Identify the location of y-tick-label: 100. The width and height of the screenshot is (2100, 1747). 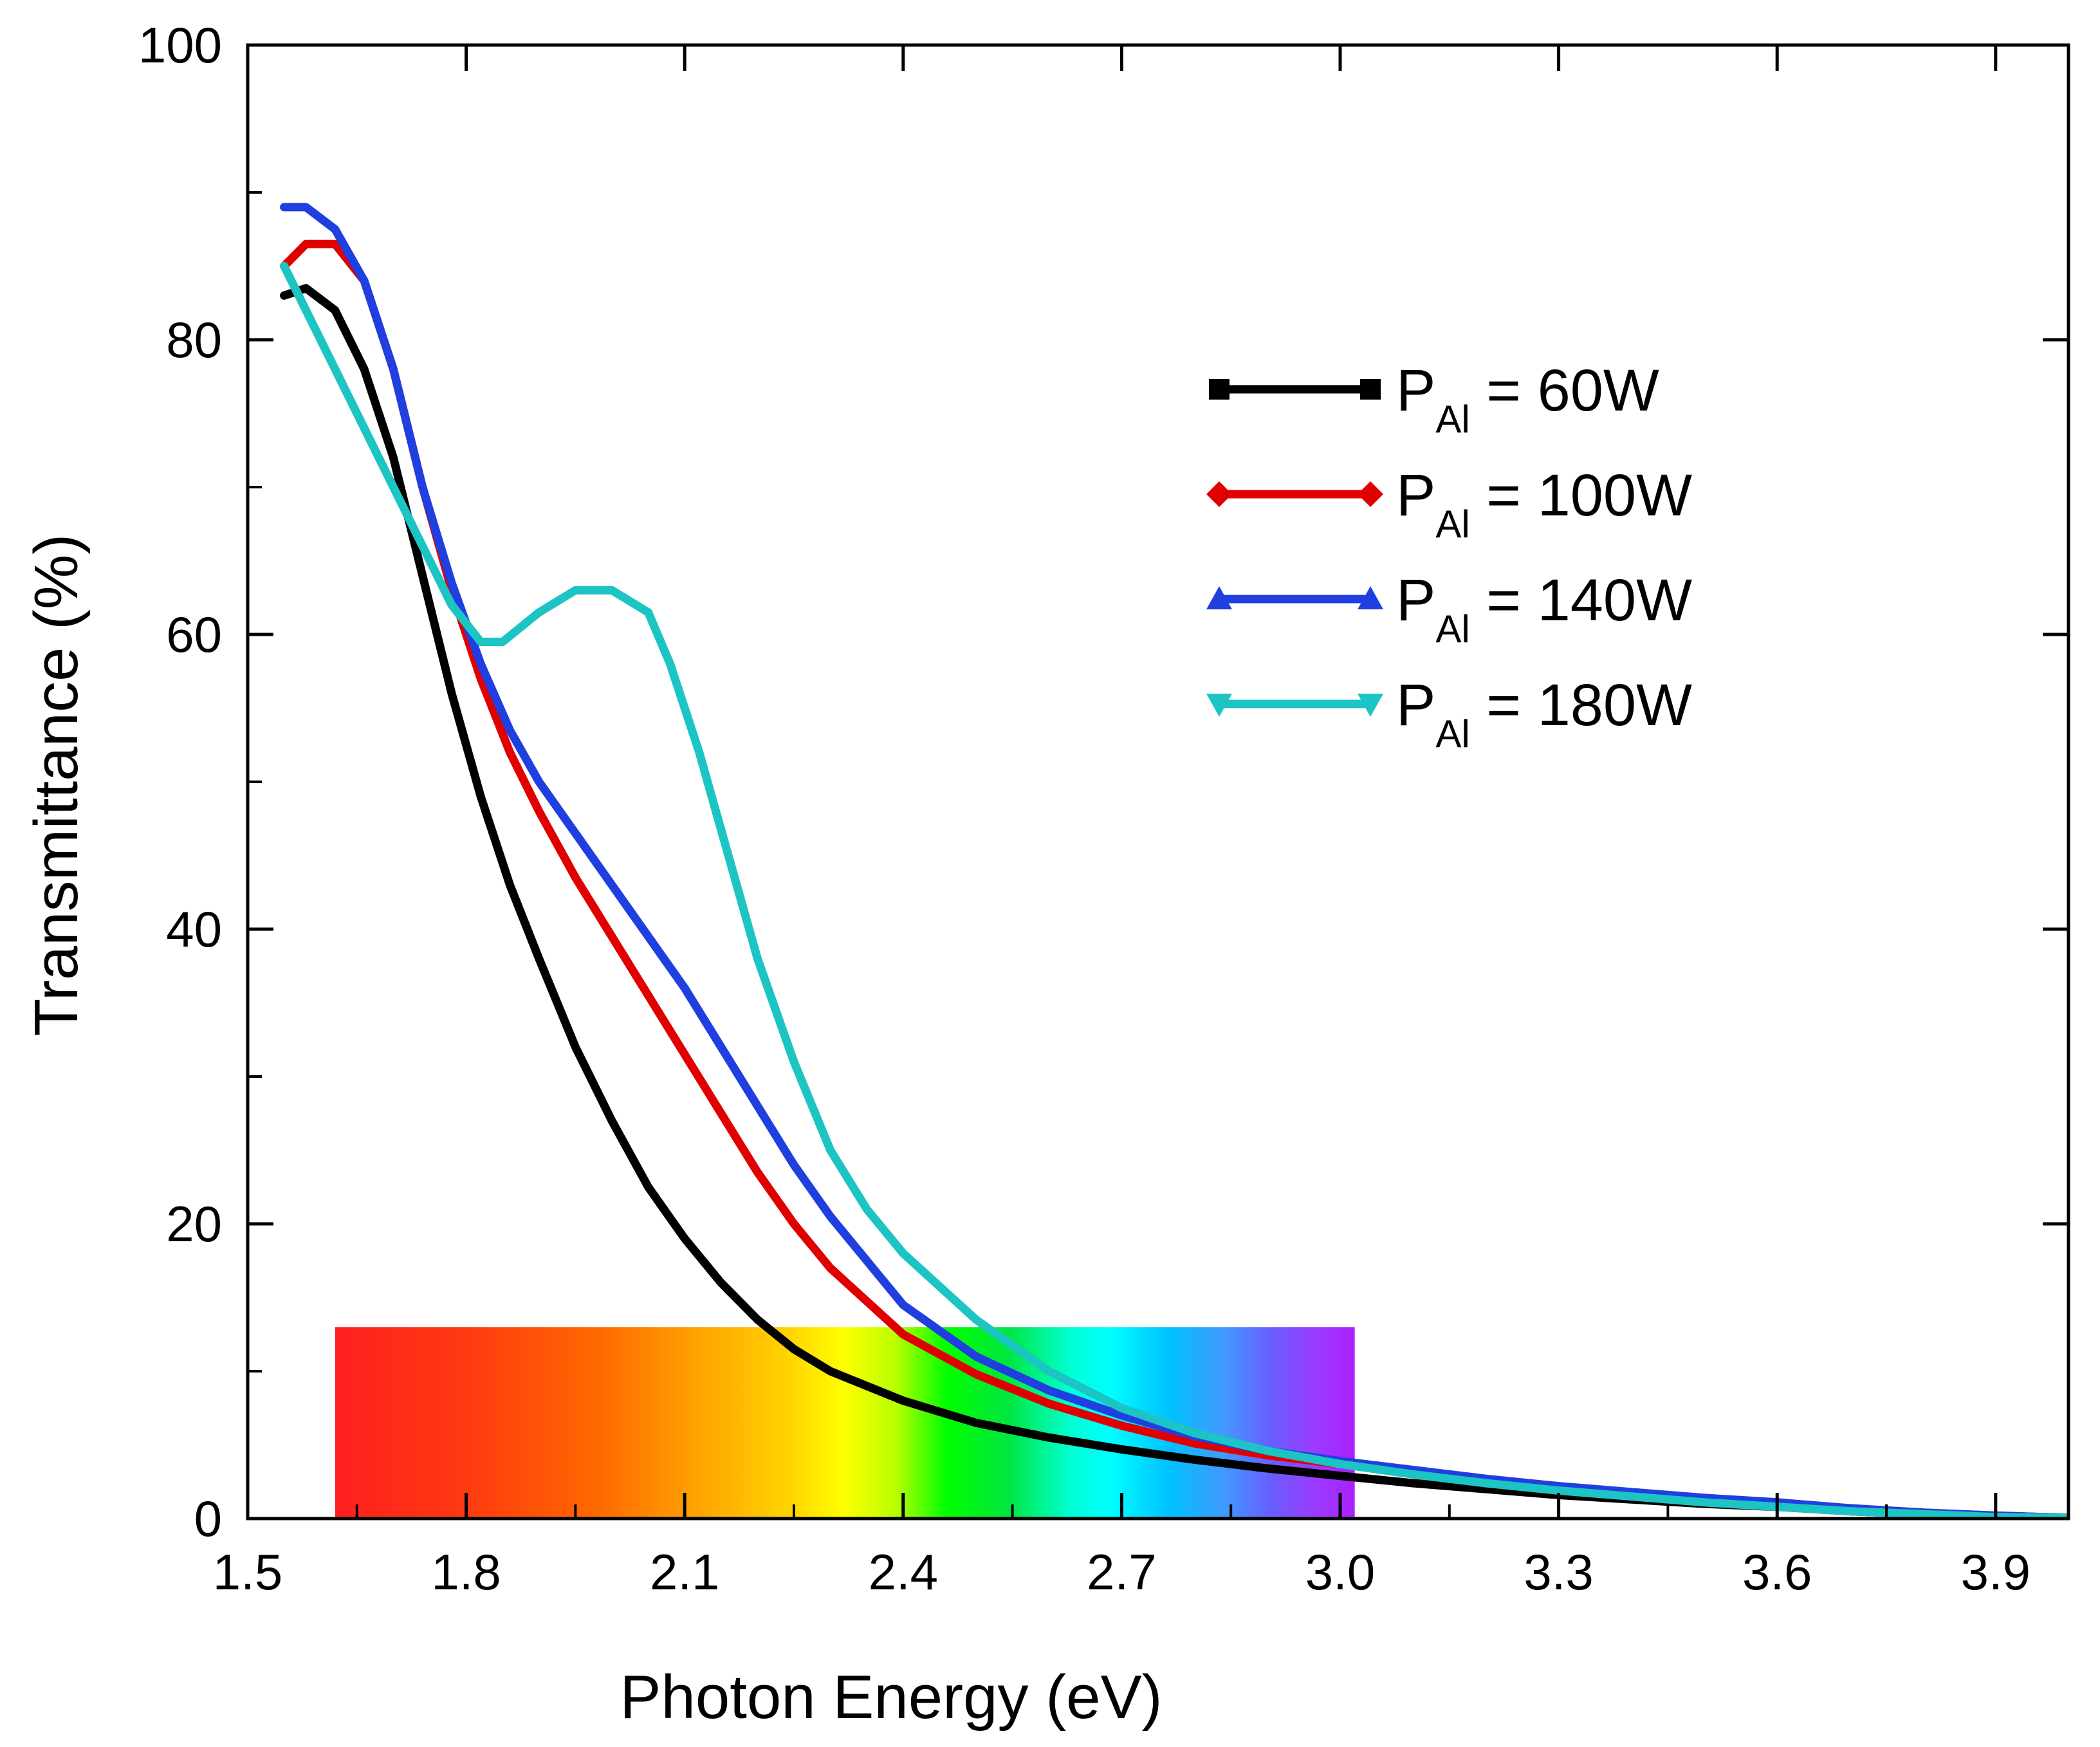
(180, 45).